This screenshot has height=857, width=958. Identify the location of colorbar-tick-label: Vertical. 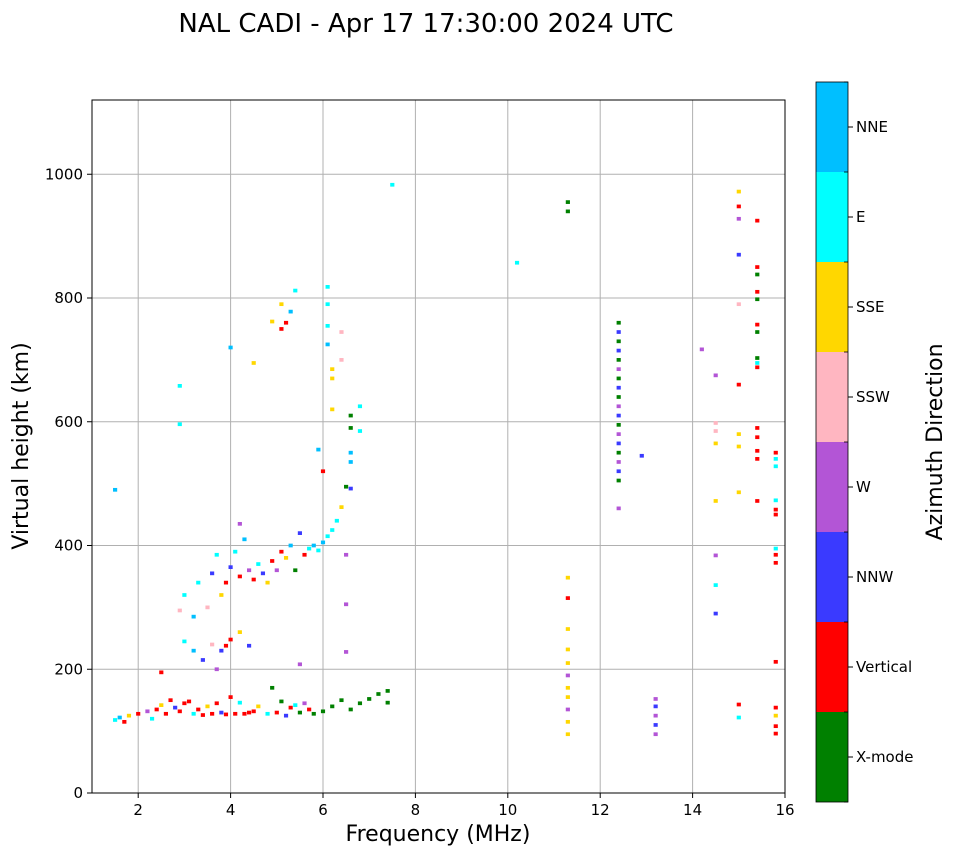
(884, 667).